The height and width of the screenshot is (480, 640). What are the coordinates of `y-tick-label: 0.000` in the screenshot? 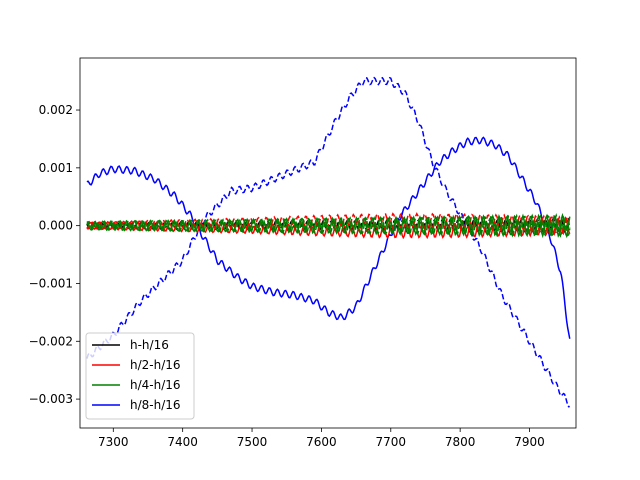 It's located at (56, 226).